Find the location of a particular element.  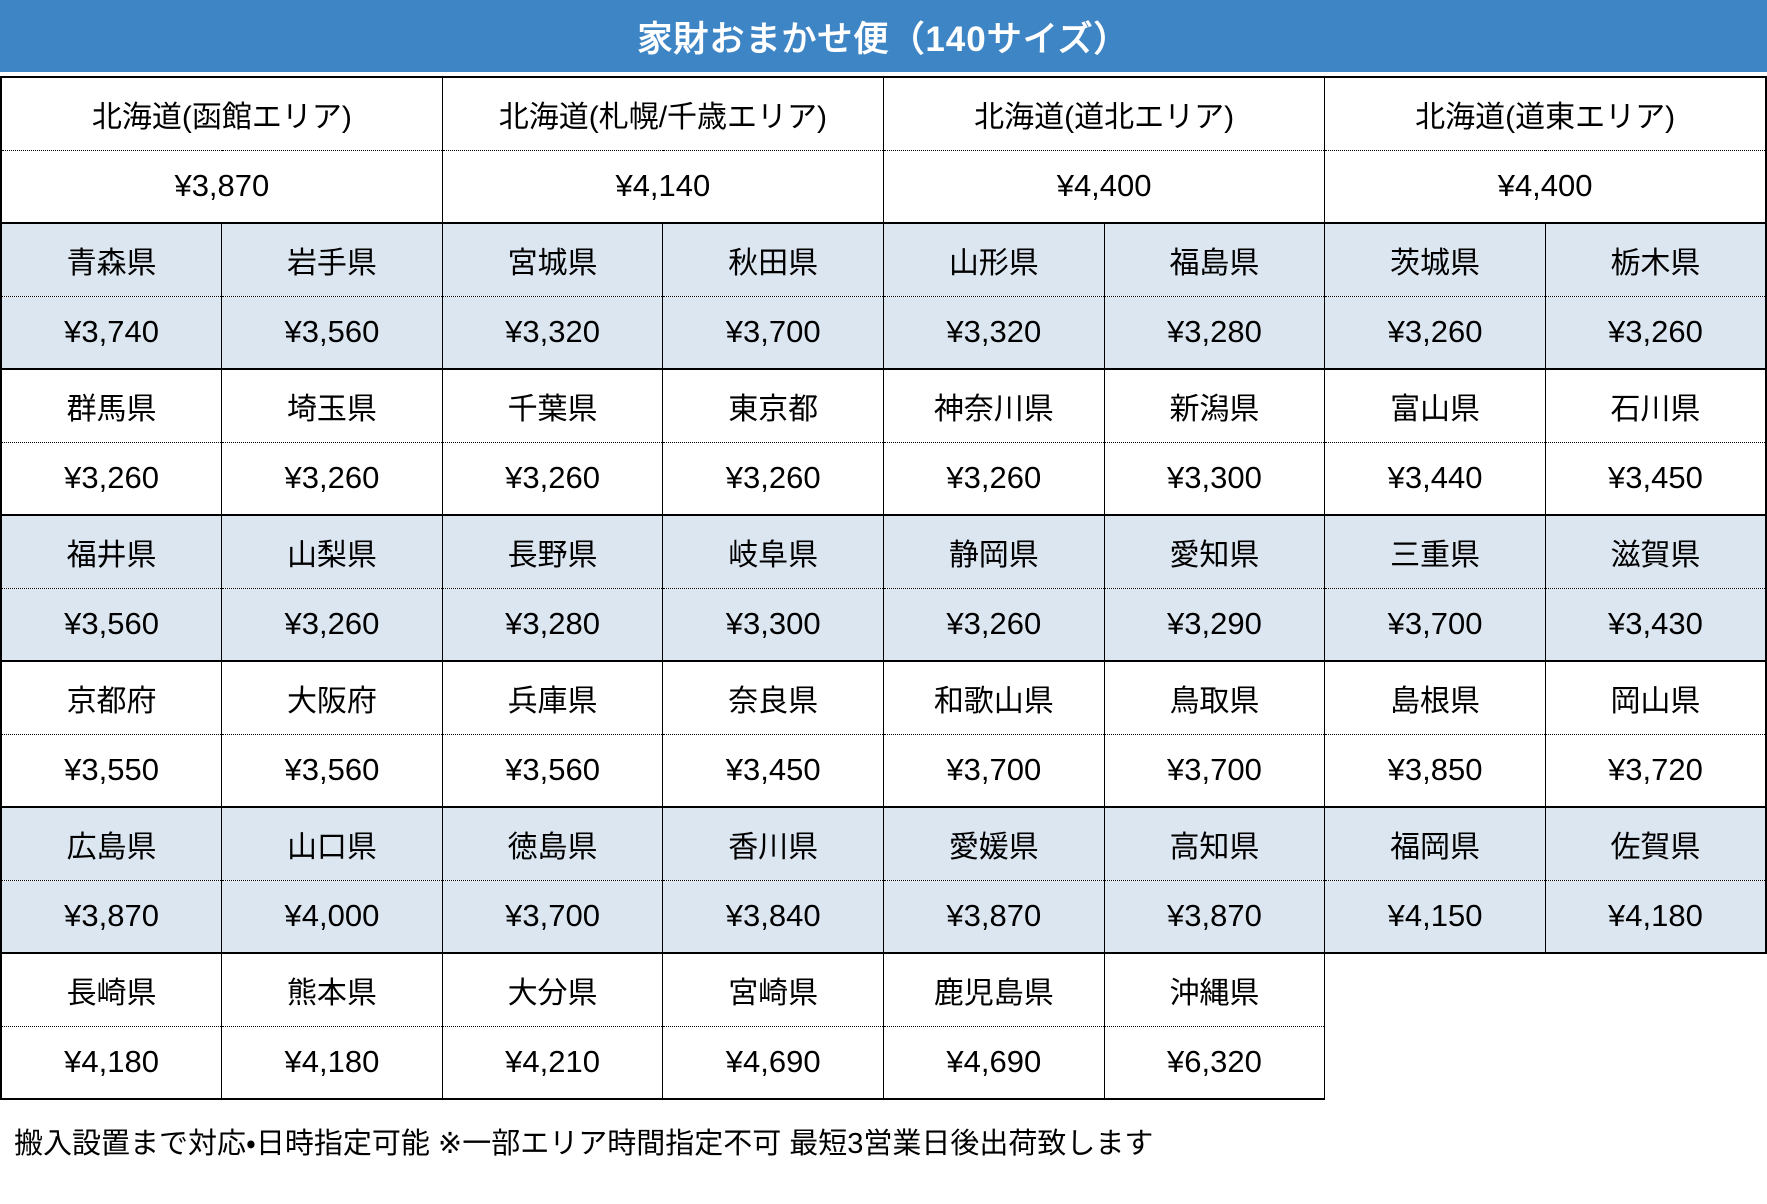

prefecture-name-cell: 長崎県 is located at coordinates (111, 989).